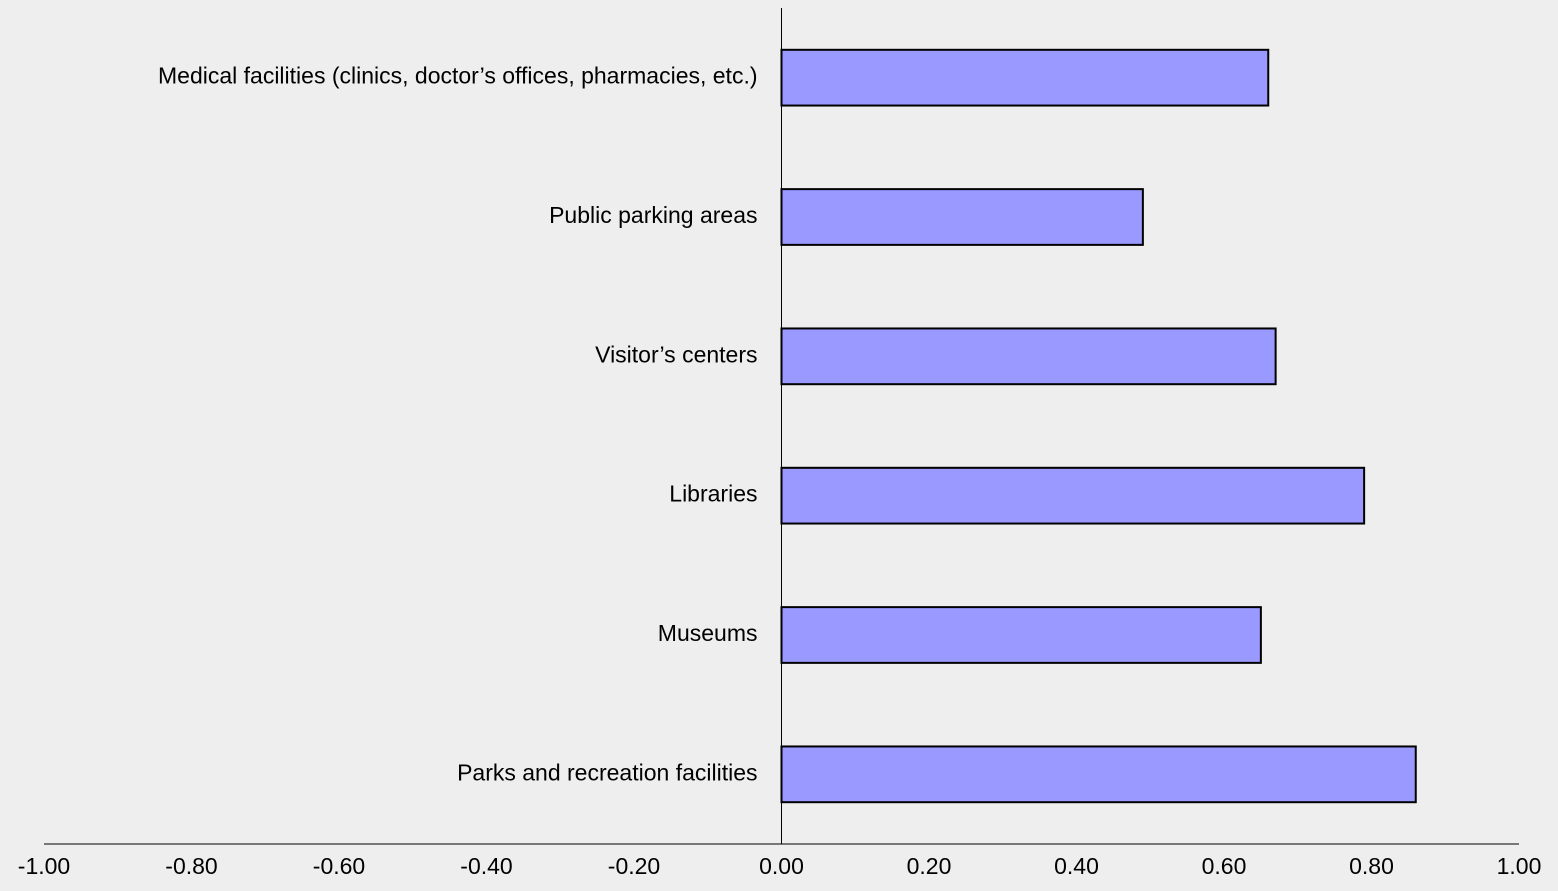 This screenshot has width=1558, height=891. I want to click on y-tick-label: Libraries, so click(713, 494).